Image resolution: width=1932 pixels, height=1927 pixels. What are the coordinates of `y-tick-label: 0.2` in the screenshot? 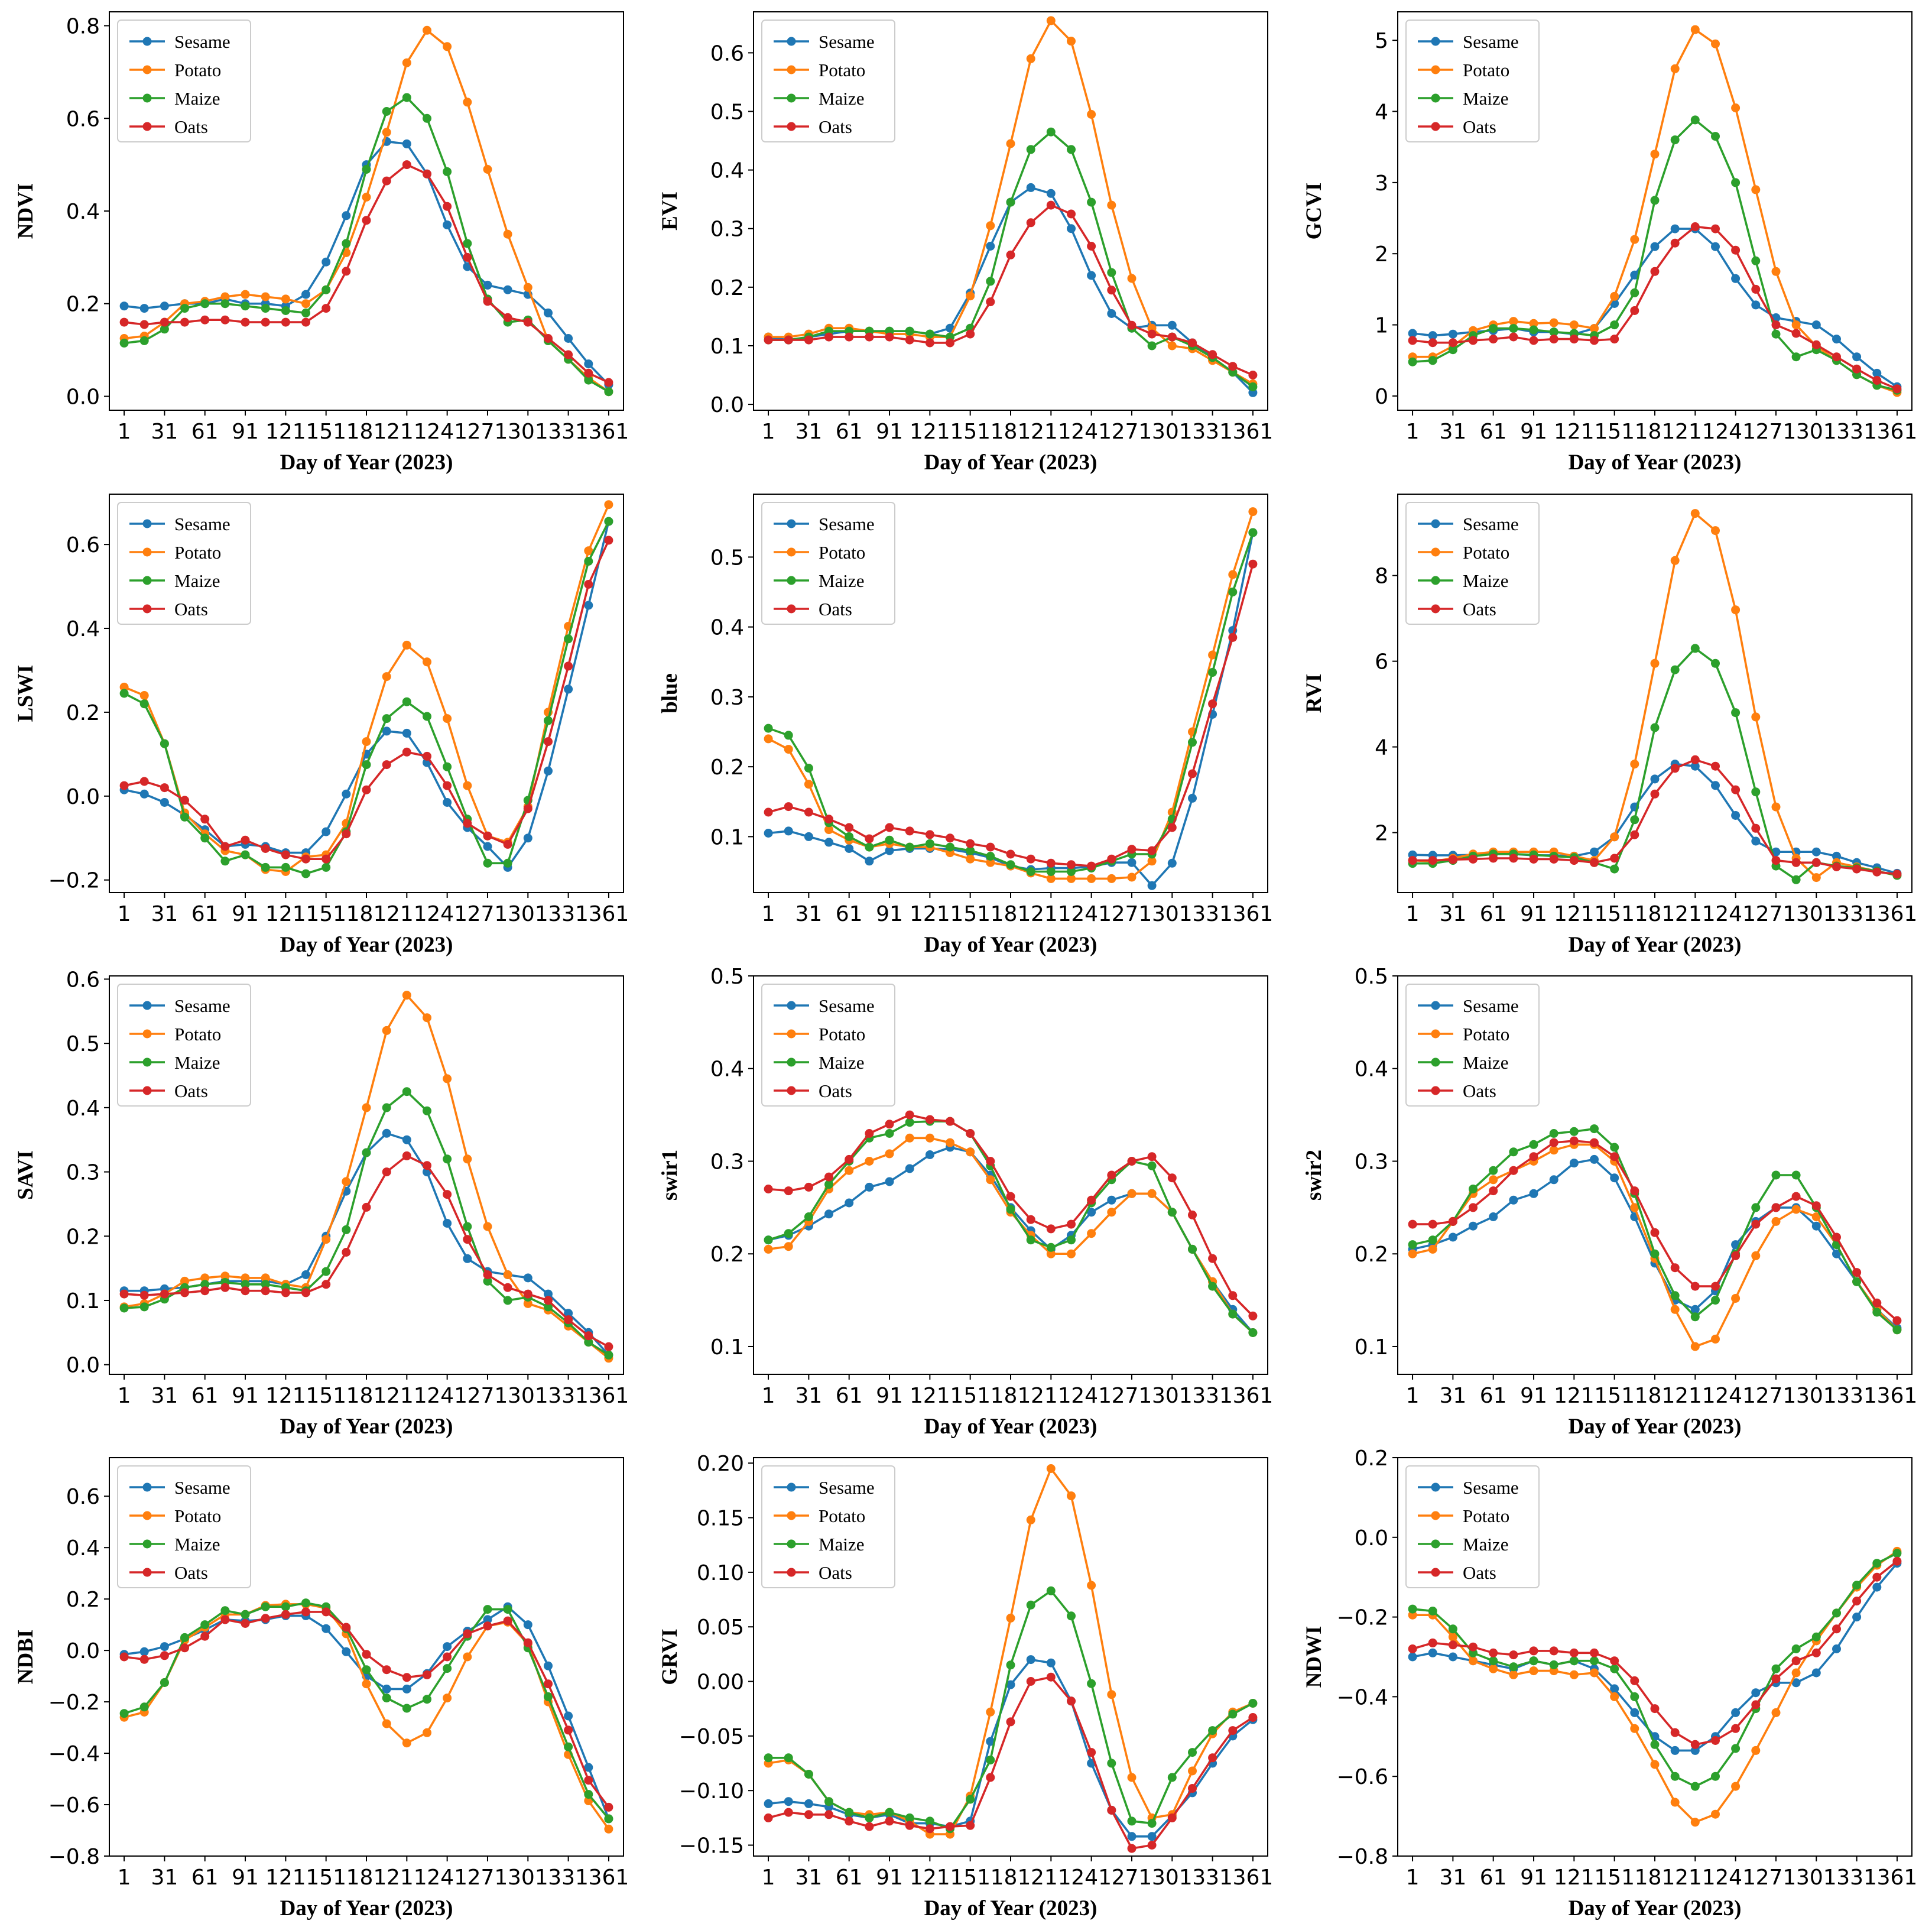 It's located at (727, 1255).